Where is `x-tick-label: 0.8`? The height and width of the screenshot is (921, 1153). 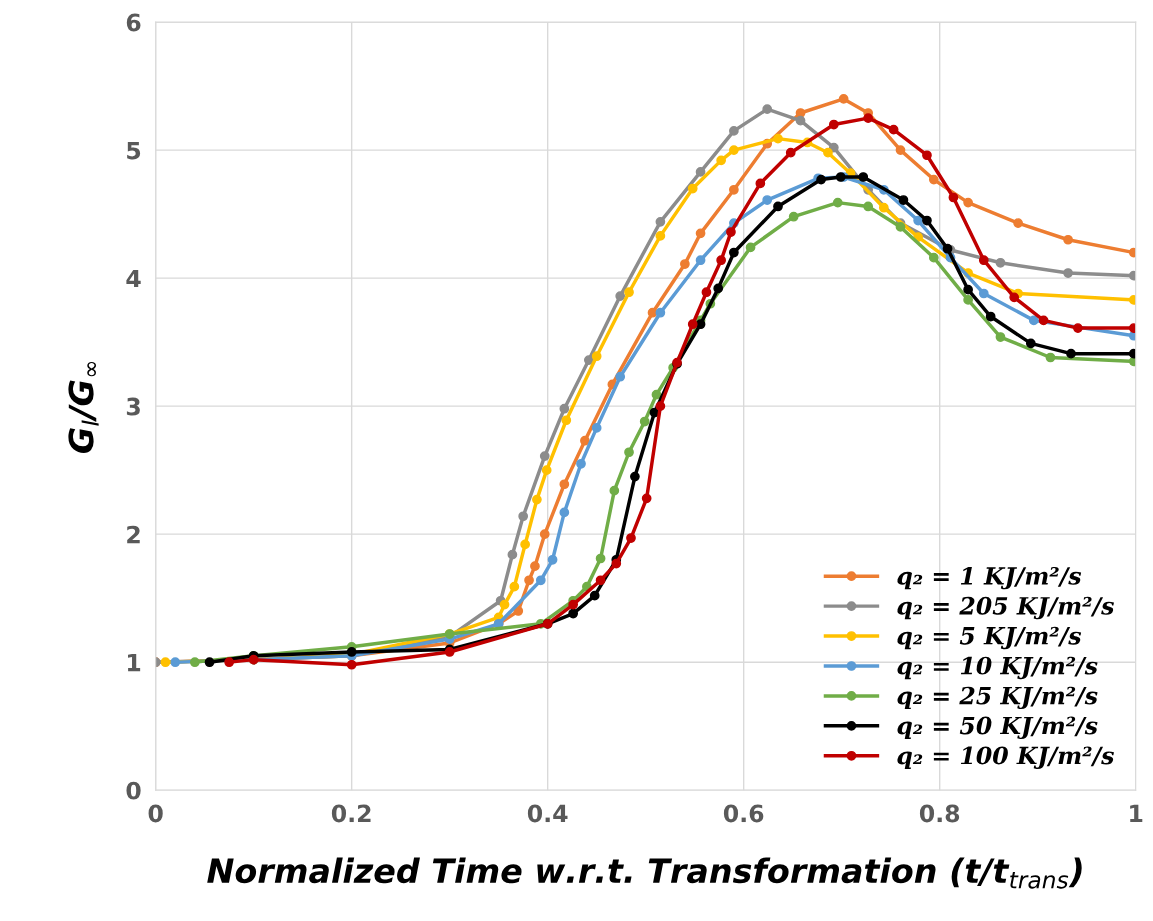 x-tick-label: 0.8 is located at coordinates (939, 813).